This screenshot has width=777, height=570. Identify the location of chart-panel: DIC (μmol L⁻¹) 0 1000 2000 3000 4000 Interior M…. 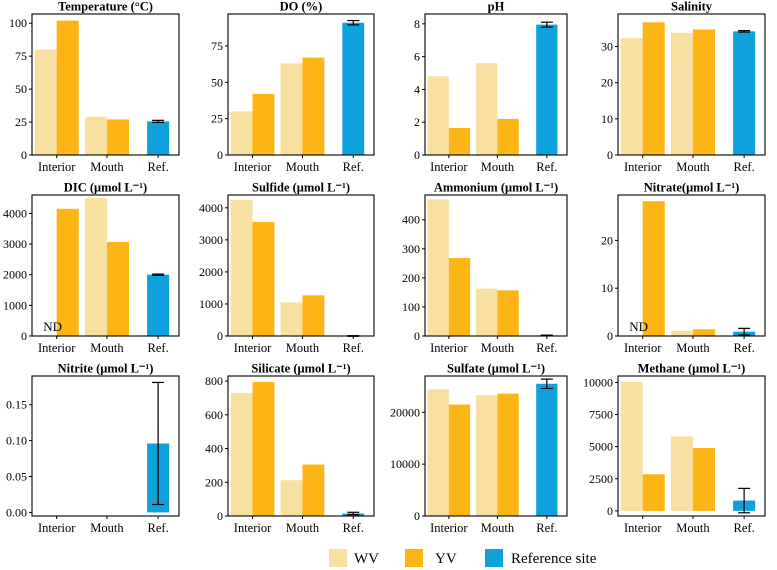
(91, 268).